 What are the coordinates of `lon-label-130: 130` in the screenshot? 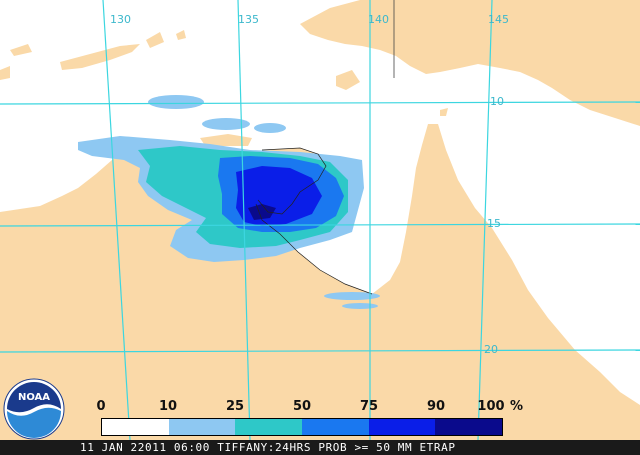 It's located at (120, 19).